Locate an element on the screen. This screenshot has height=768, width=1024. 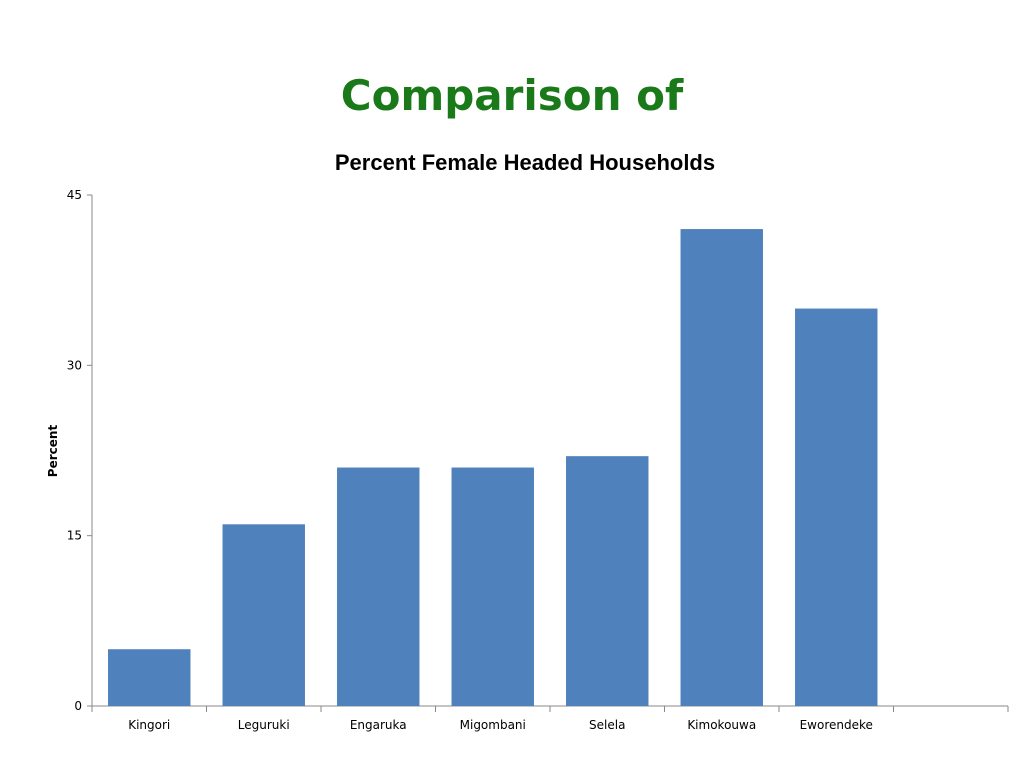
x-category-label: Kingori is located at coordinates (149, 725).